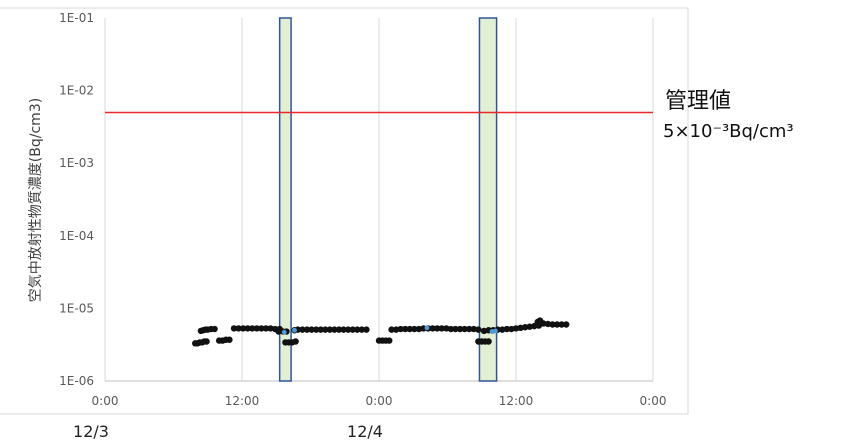 This screenshot has height=448, width=854. I want to click on y-tick-label: 1E-06, so click(76, 381).